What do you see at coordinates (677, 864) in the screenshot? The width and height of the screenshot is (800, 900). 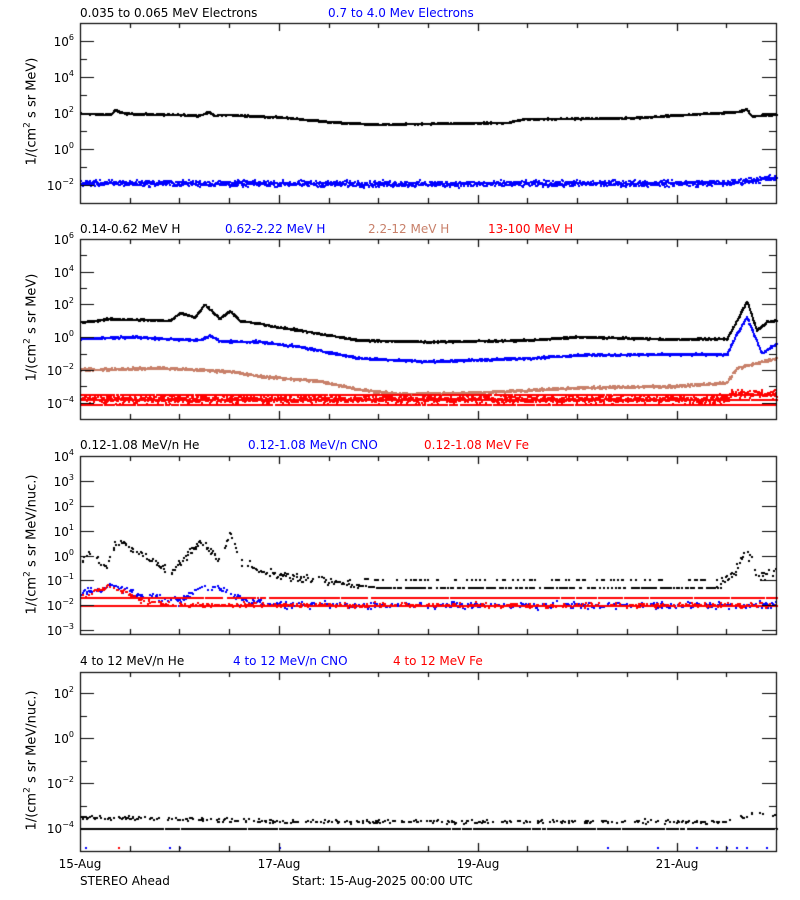 I see `x-tick-21-aug: 21-Aug` at bounding box center [677, 864].